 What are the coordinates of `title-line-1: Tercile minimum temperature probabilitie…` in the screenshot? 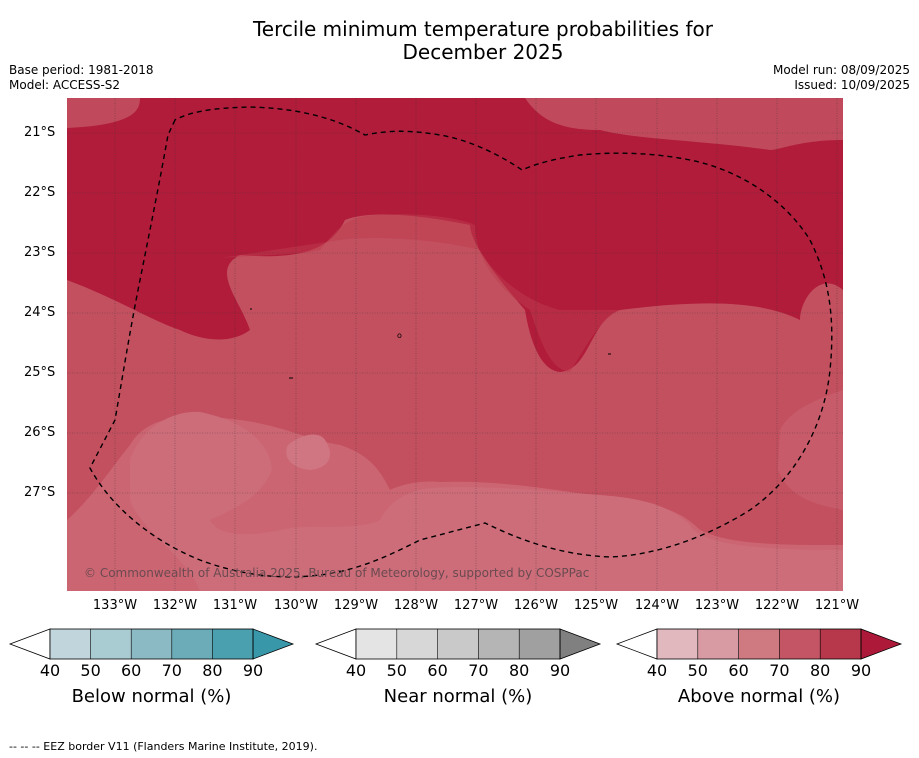 It's located at (483, 29).